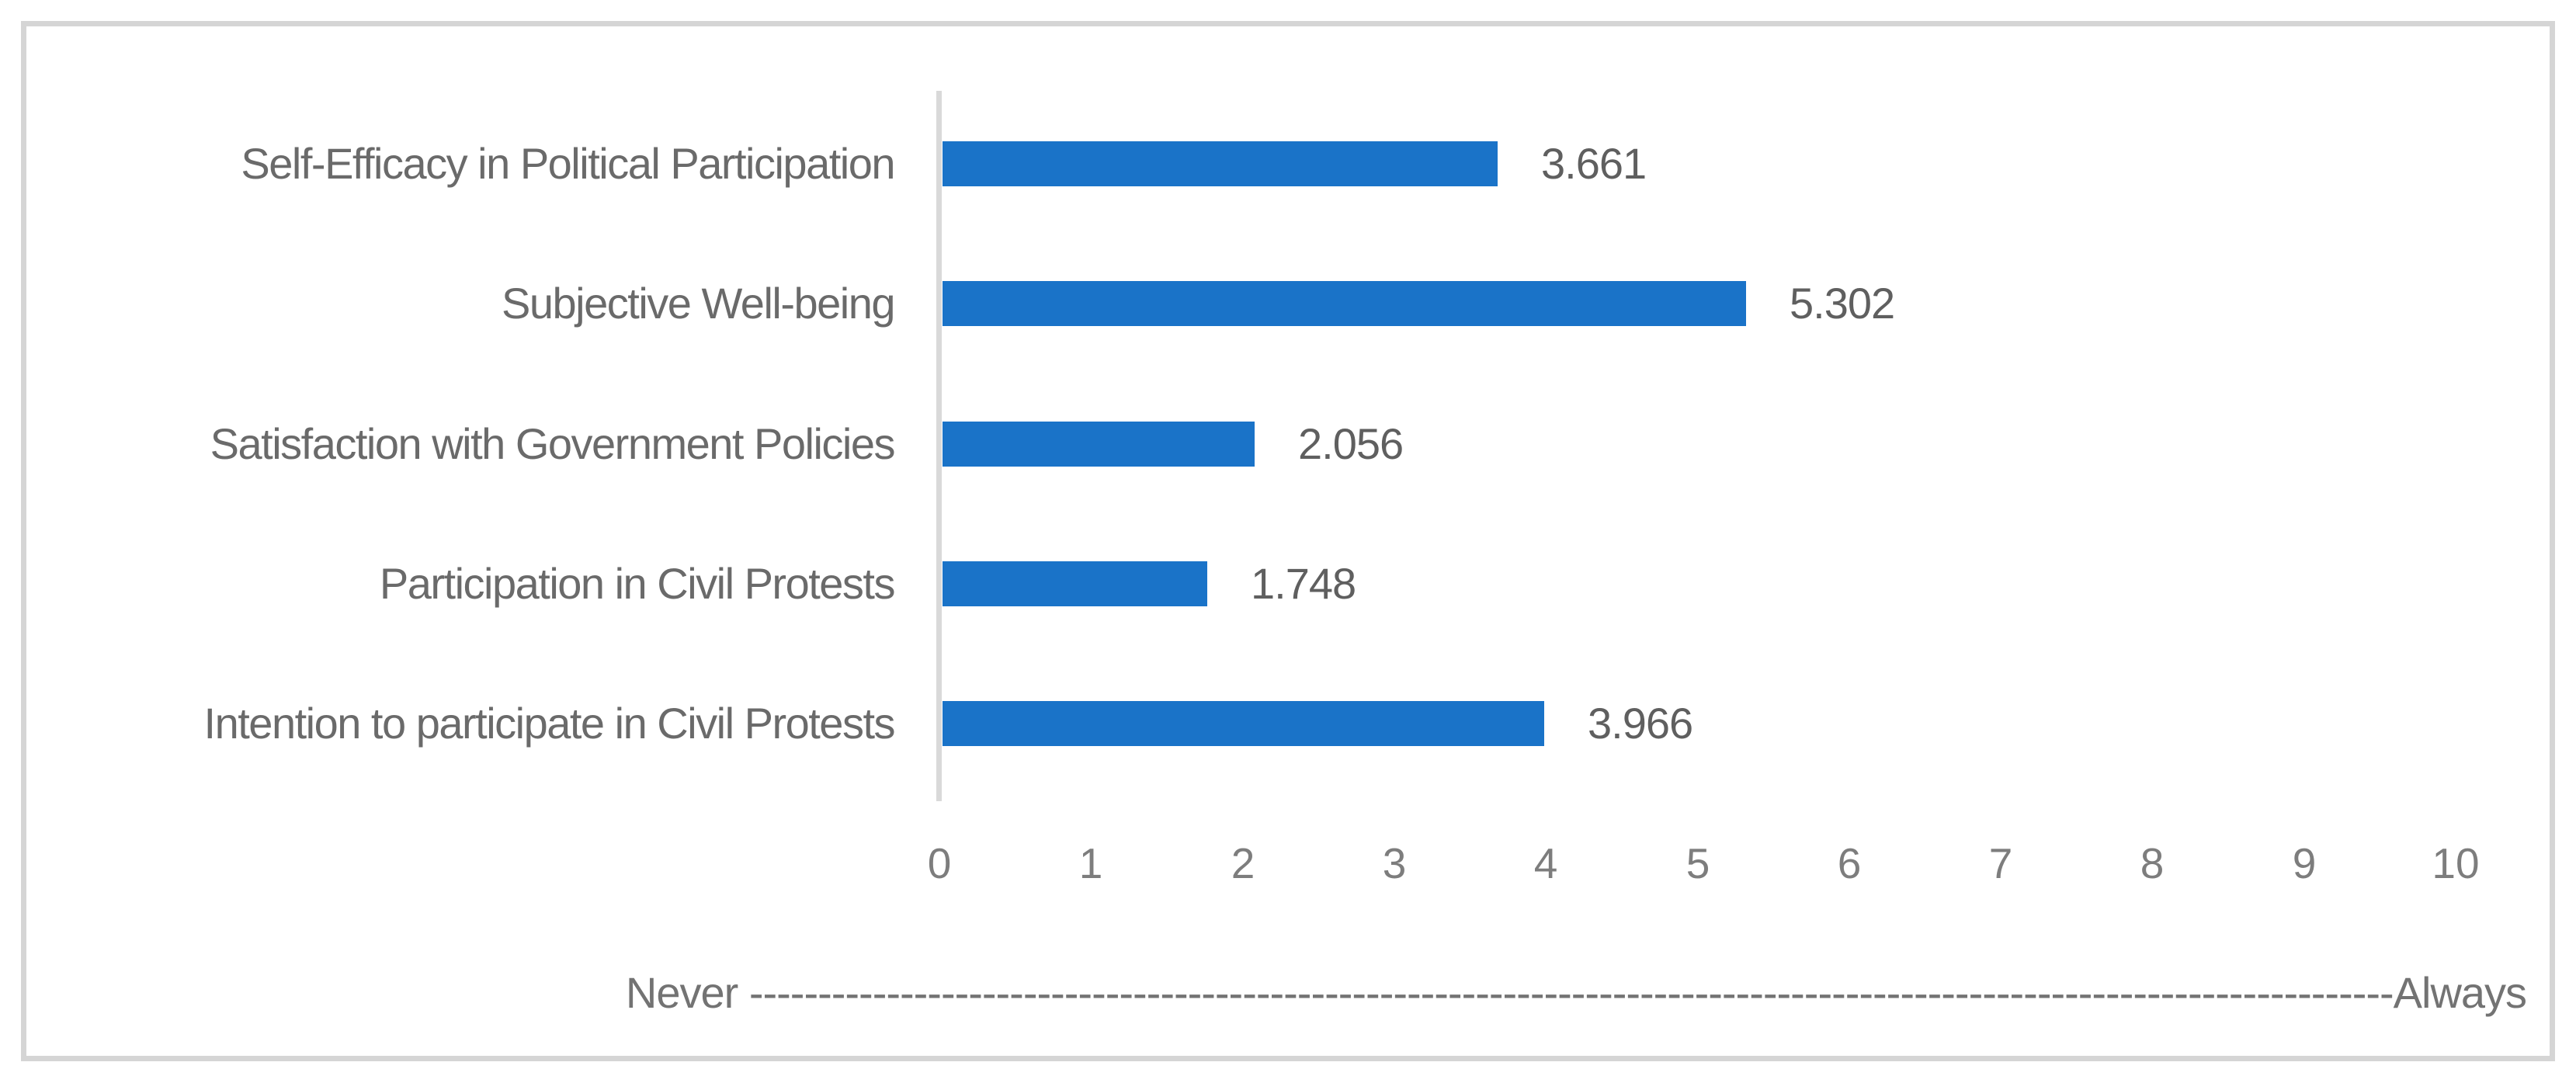 The image size is (2576, 1083). Describe the element at coordinates (2152, 863) in the screenshot. I see `x-tick-label: 8` at that location.